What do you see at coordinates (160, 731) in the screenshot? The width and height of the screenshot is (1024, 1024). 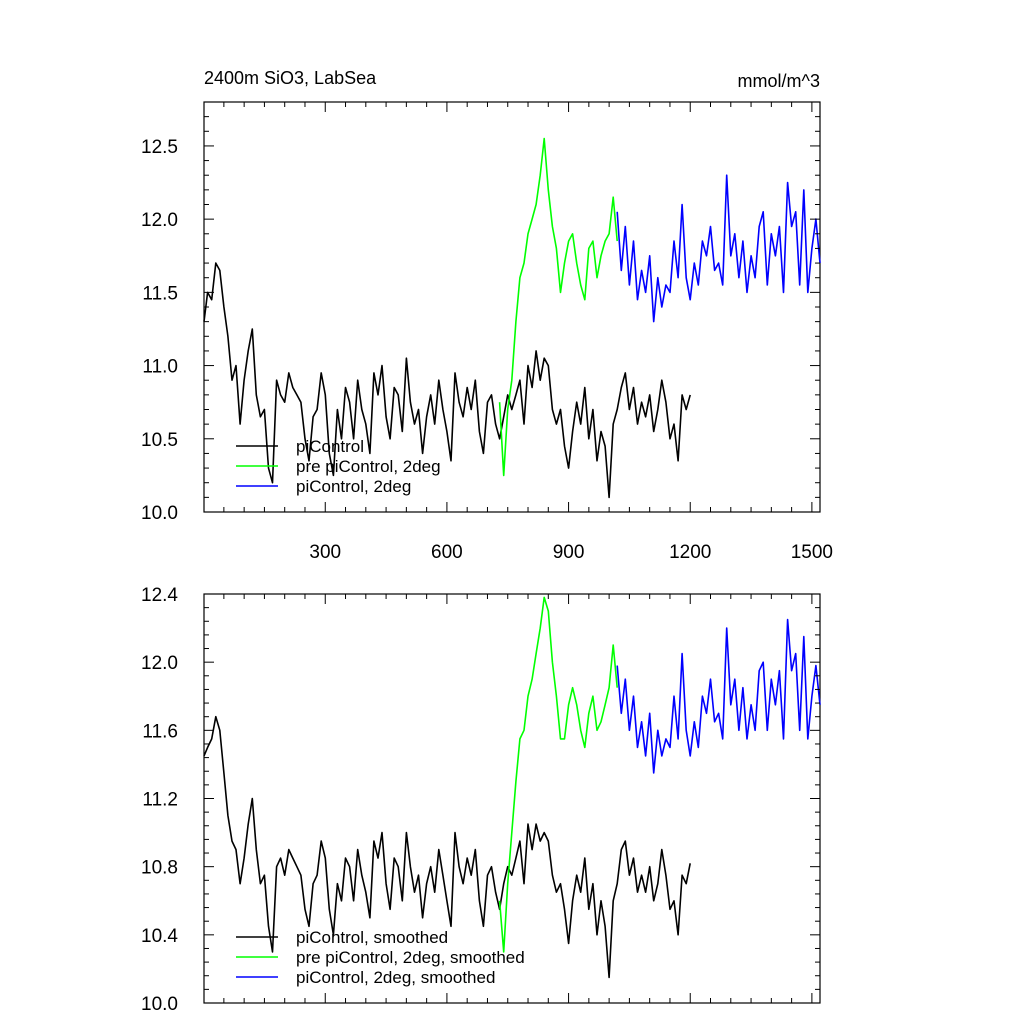 I see `y-tick-label: 11.6` at bounding box center [160, 731].